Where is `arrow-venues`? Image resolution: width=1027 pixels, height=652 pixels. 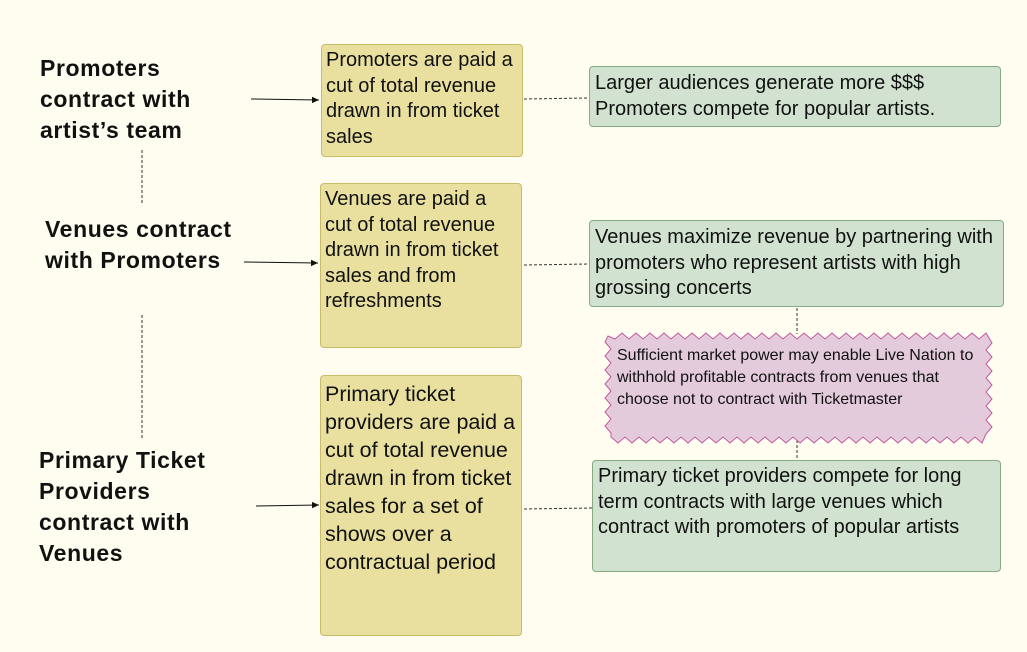 arrow-venues is located at coordinates (281, 263).